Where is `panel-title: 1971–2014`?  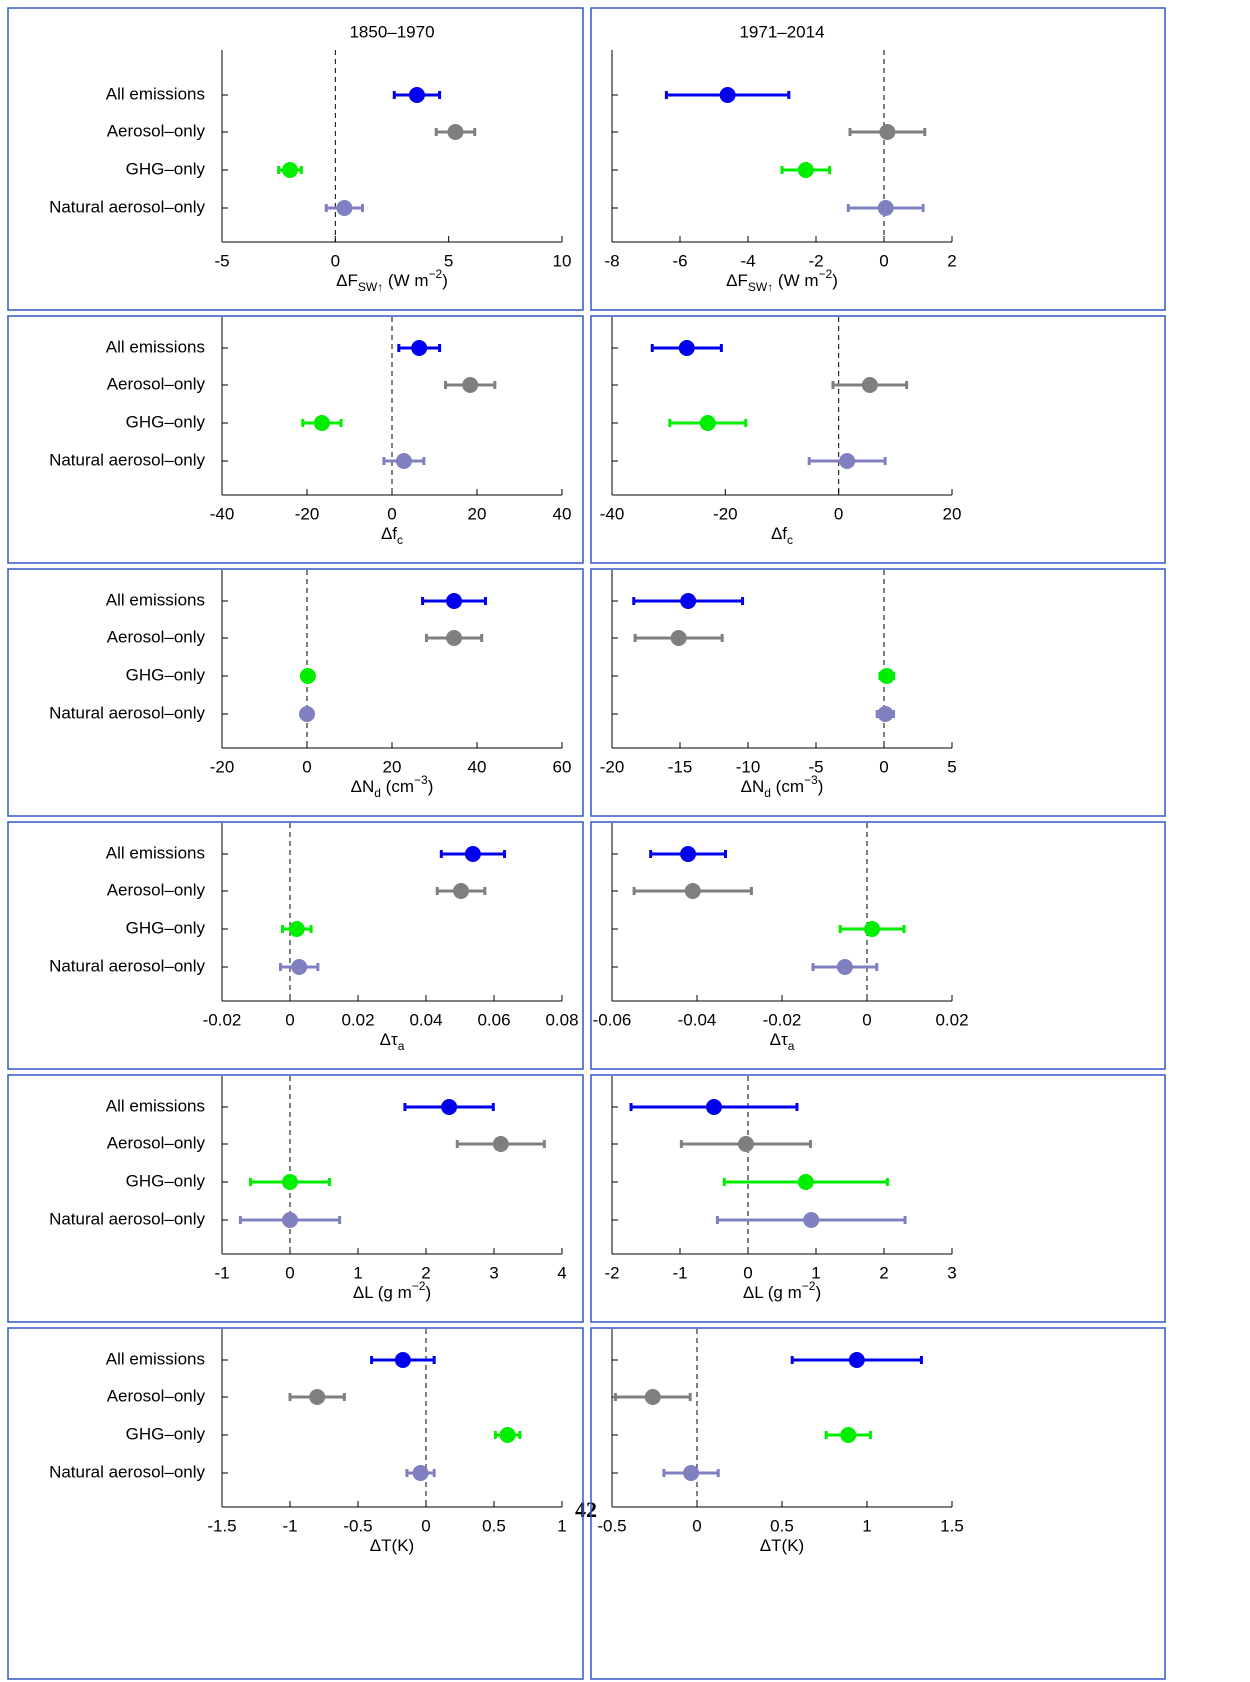 panel-title: 1971–2014 is located at coordinates (781, 31).